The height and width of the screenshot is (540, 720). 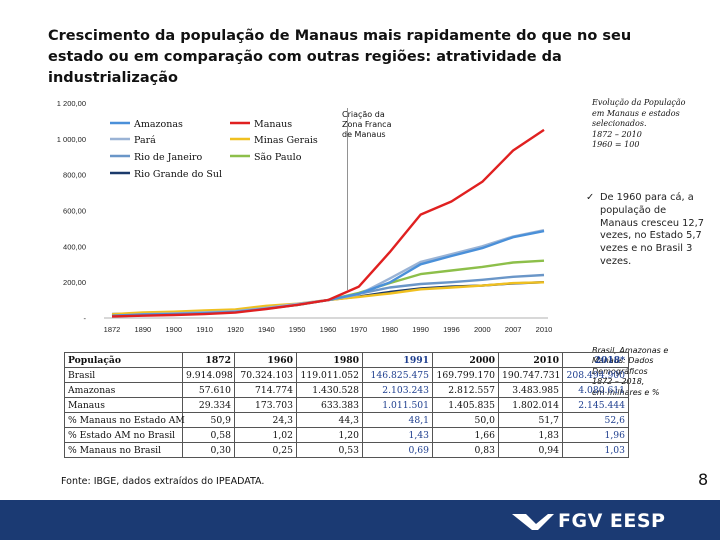 What do you see at coordinates (397, 405) in the screenshot?
I see `table-cell: 1.011.501` at bounding box center [397, 405].